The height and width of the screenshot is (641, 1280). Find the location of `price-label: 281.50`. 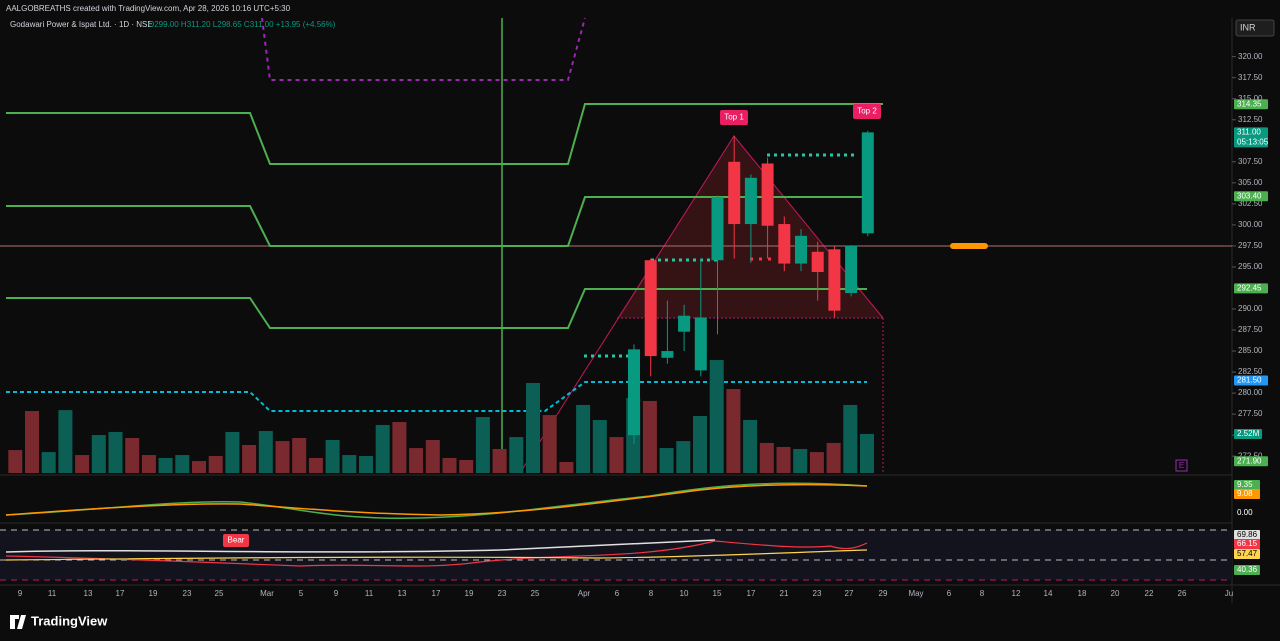

price-label: 281.50 is located at coordinates (1249, 380).